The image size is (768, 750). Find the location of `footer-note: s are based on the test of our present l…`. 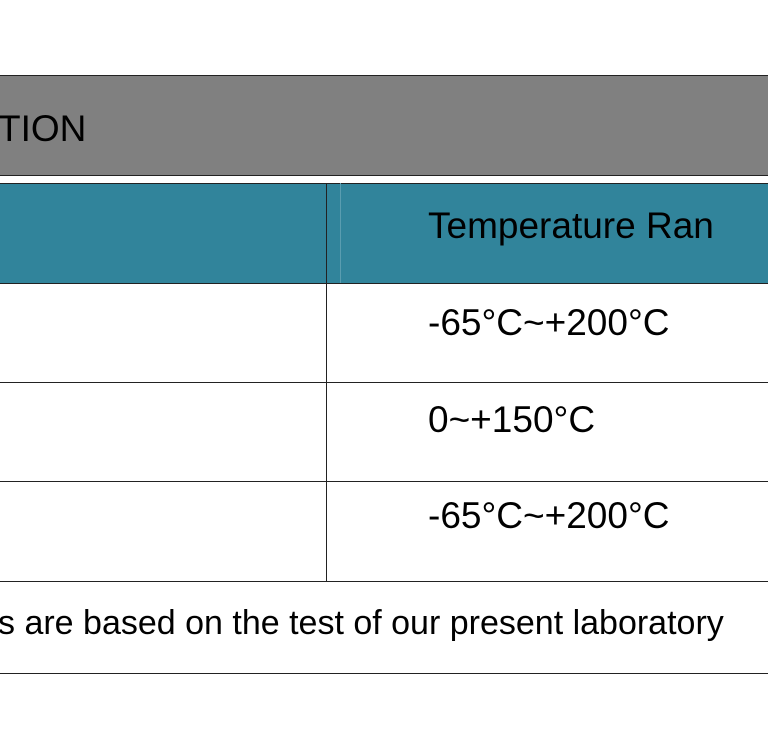

footer-note: s are based on the test of our present l… is located at coordinates (362, 623).